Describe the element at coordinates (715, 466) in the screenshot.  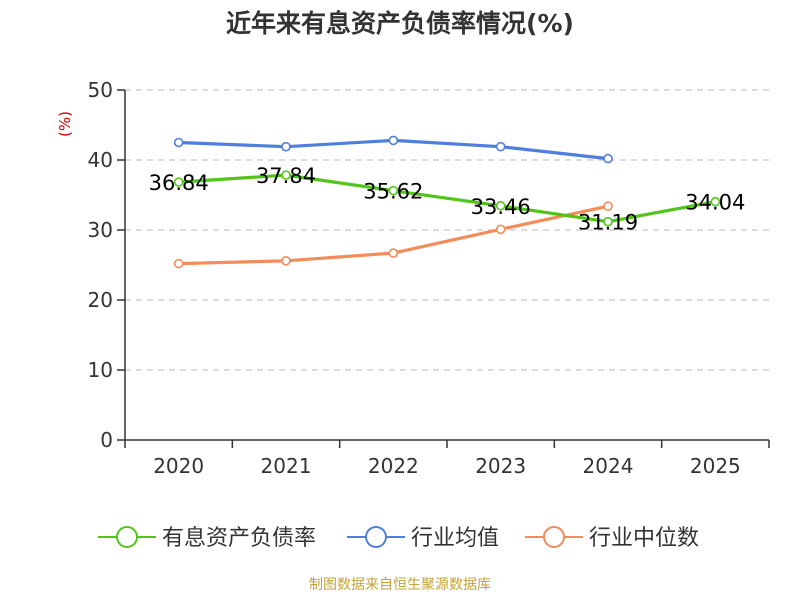
I see `x-tick-label: 2025` at that location.